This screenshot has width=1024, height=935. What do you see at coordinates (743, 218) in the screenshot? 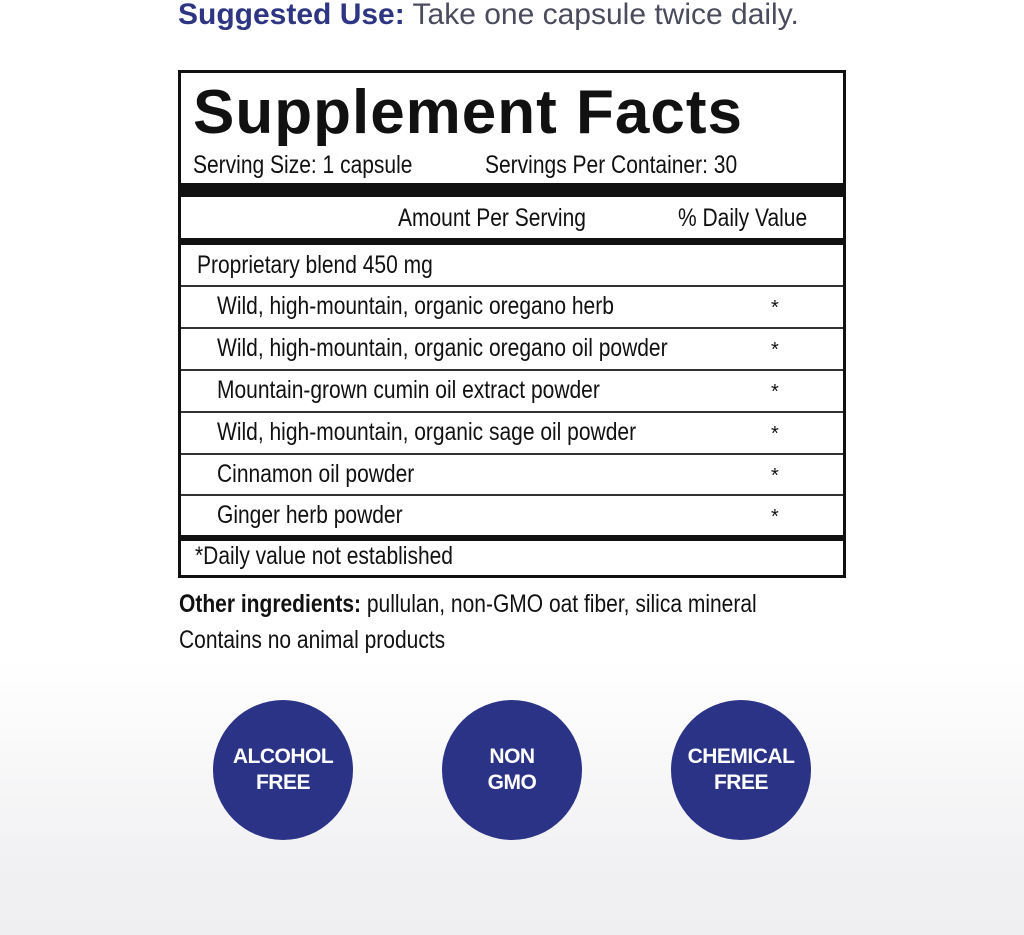
I see `dv-header: % Daily Value` at bounding box center [743, 218].